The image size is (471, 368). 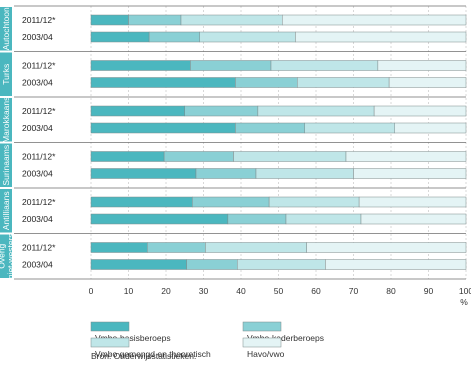 I want to click on legend-label: Vmbo-kaderberoeps, so click(x=285, y=338).